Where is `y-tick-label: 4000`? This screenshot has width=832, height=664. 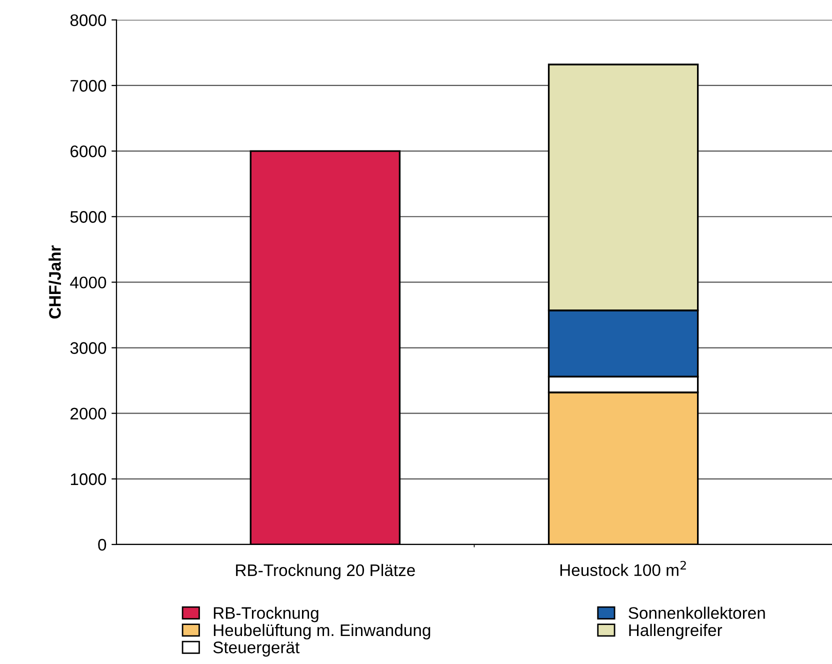
y-tick-label: 4000 is located at coordinates (88, 282).